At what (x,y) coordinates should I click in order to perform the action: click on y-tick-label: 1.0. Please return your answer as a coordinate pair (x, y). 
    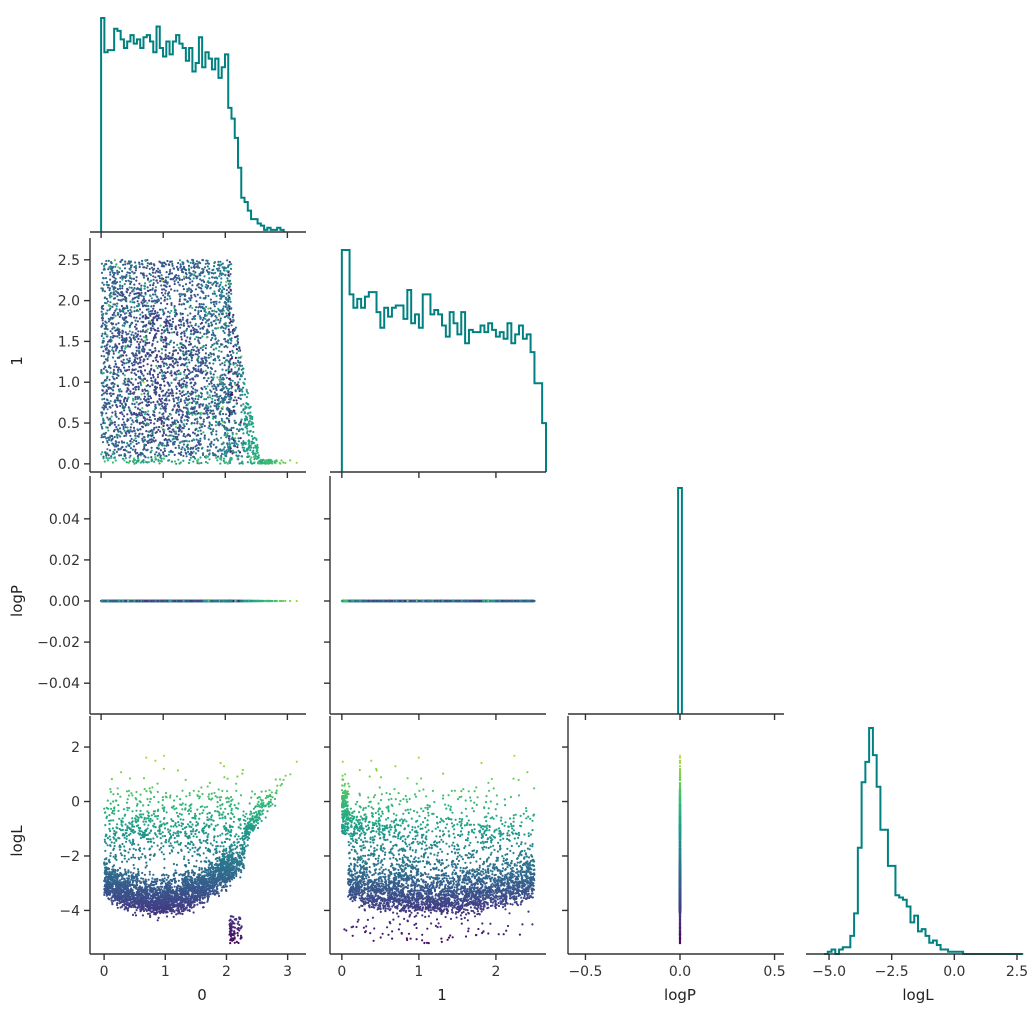
    Looking at the image, I should click on (69, 383).